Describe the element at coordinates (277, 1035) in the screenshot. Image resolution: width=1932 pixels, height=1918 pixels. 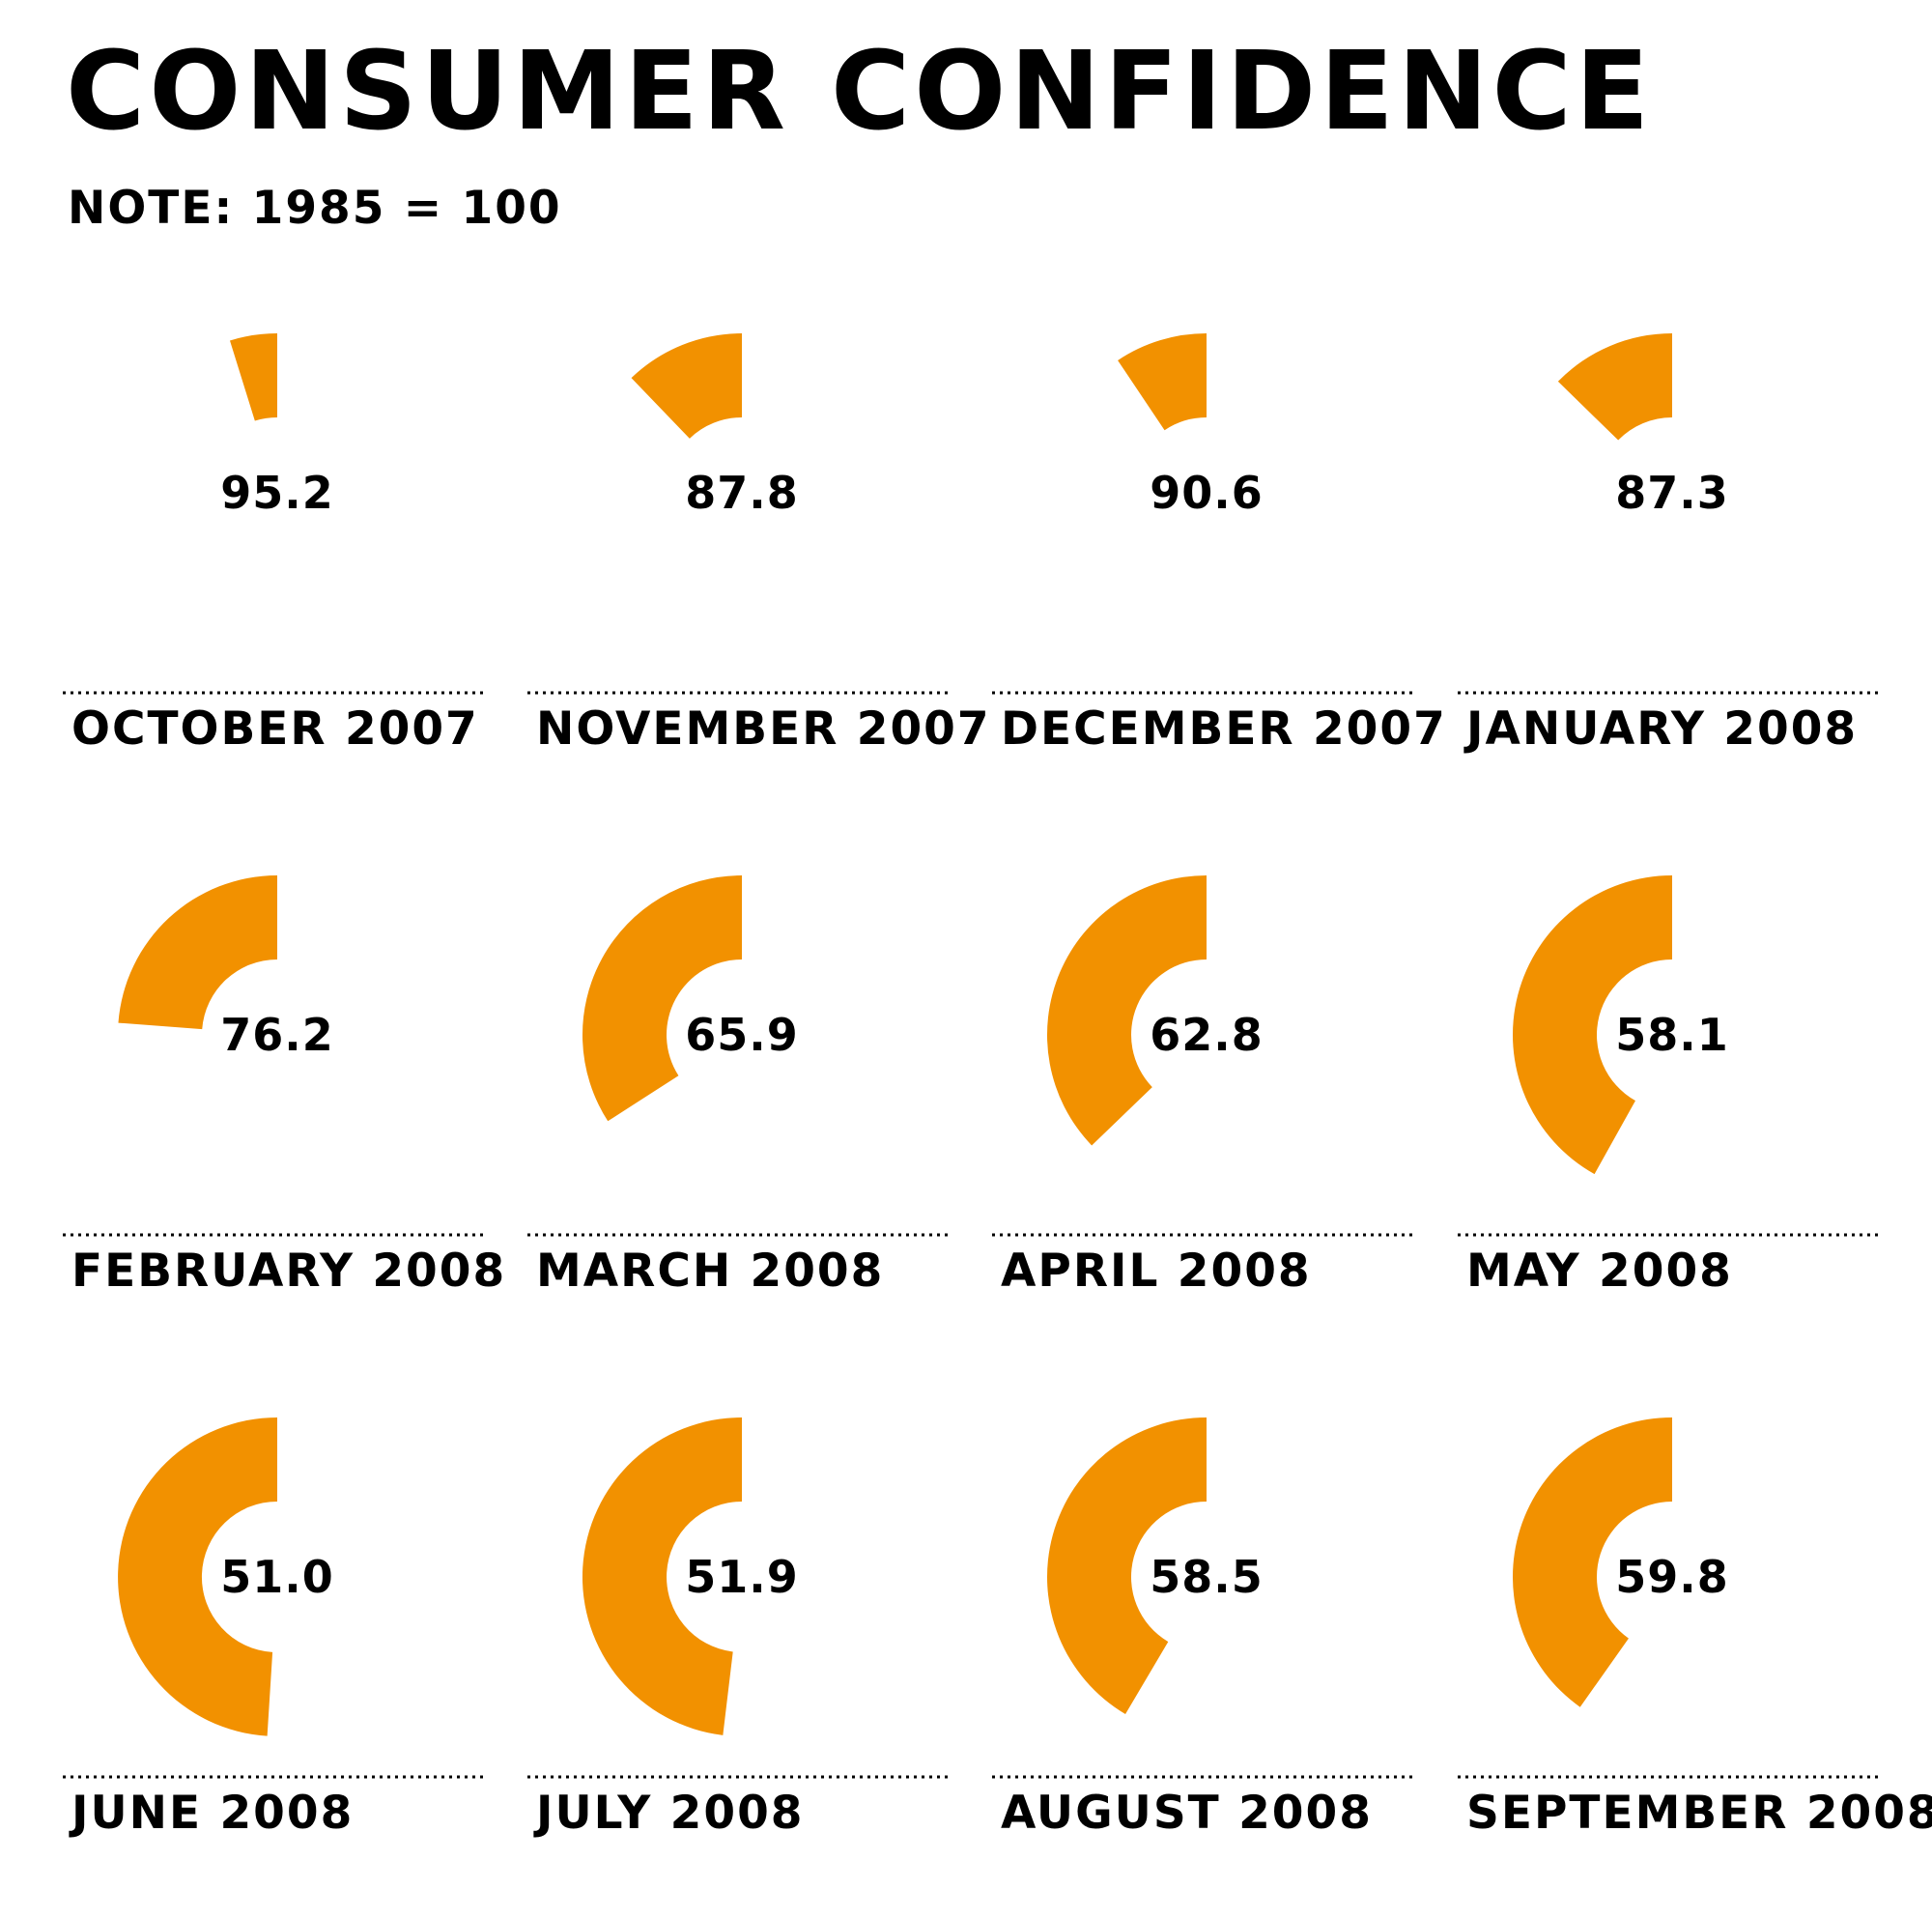
I see `donut-value-label: 76.2` at that location.